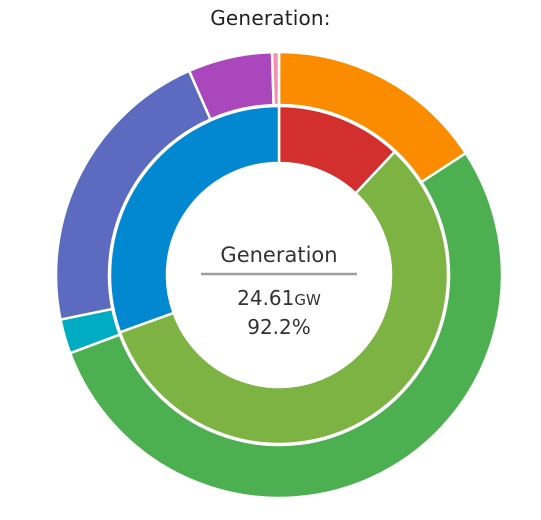 The height and width of the screenshot is (520, 541). I want to click on center-value: 24.61GW, so click(279, 298).